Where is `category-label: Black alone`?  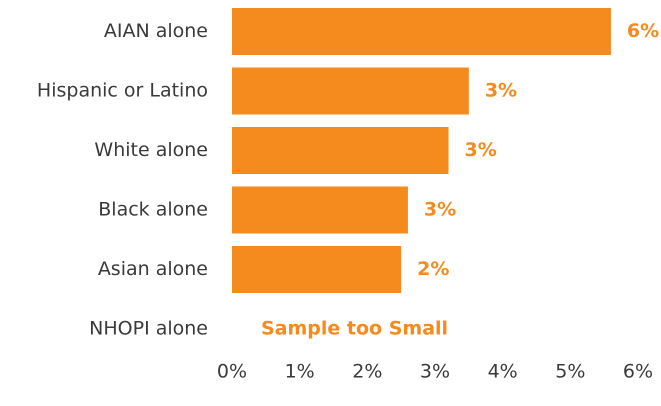 category-label: Black alone is located at coordinates (153, 210).